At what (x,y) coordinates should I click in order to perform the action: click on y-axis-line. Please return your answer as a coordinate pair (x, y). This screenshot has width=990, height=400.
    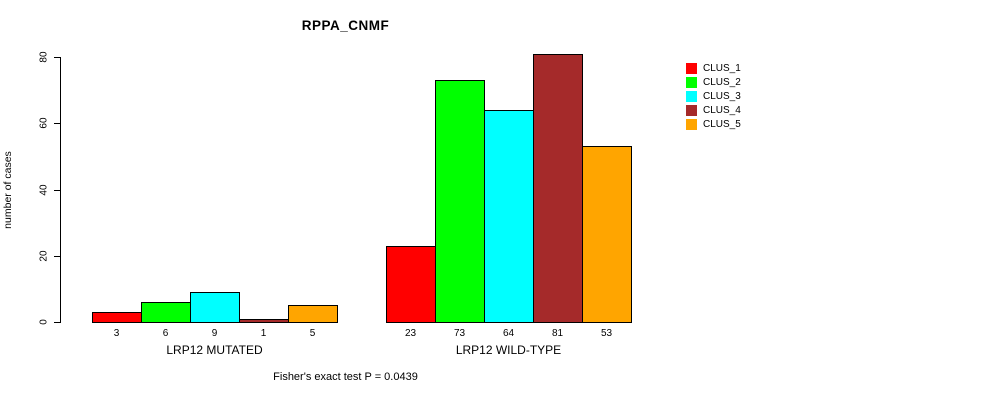
    Looking at the image, I should click on (60, 190).